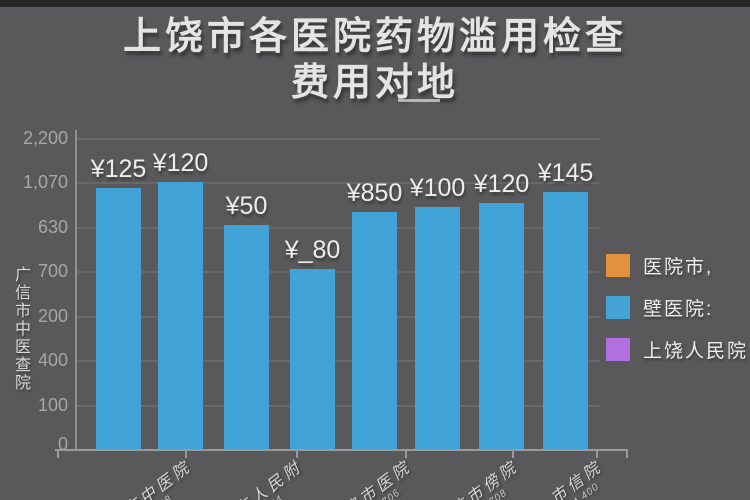  I want to click on legend-label: 医院市,, so click(678, 267).